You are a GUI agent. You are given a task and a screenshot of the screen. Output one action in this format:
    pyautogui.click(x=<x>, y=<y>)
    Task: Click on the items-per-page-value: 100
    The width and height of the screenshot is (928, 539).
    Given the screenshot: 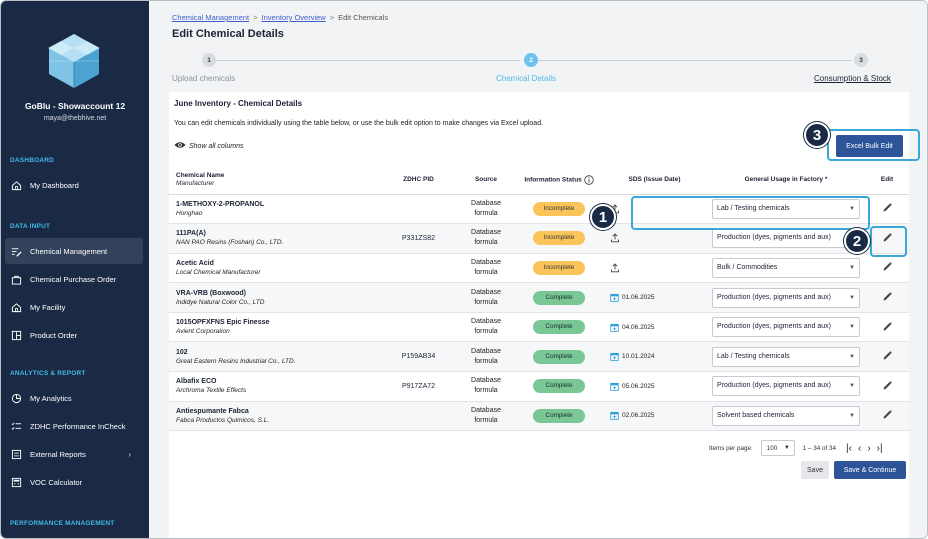 What is the action you would take?
    pyautogui.click(x=772, y=448)
    